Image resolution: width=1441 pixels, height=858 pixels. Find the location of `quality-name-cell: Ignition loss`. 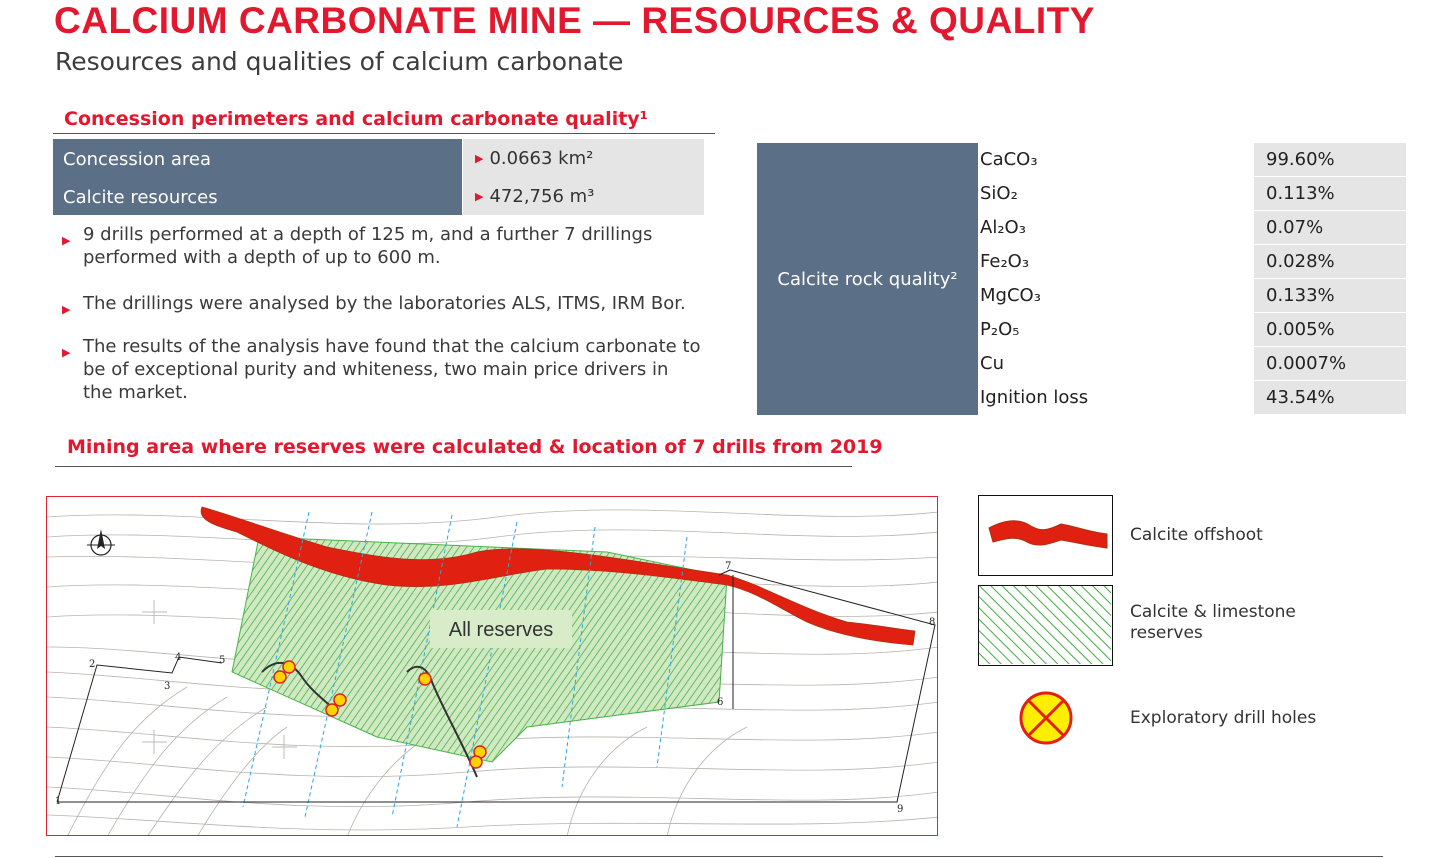

quality-name-cell: Ignition loss is located at coordinates (1114, 397).